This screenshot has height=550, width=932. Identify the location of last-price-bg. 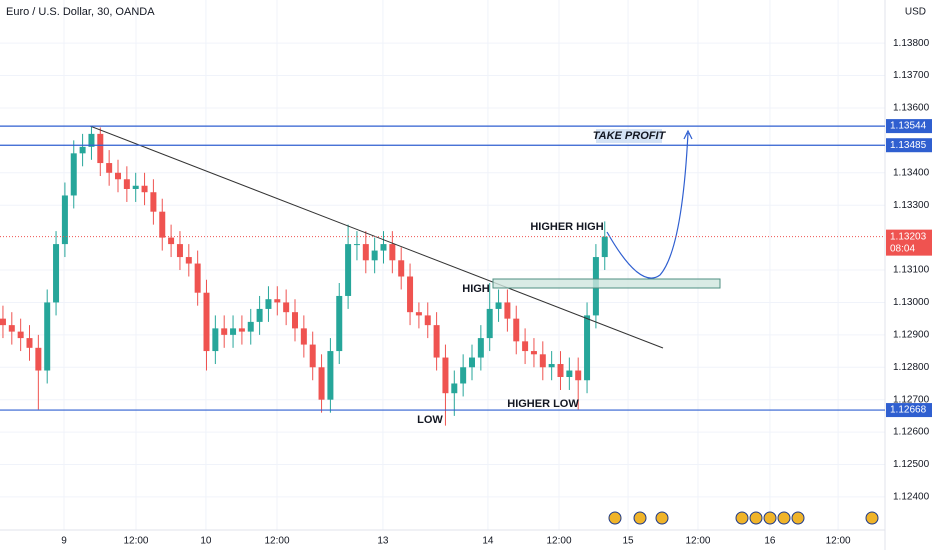
(909, 242).